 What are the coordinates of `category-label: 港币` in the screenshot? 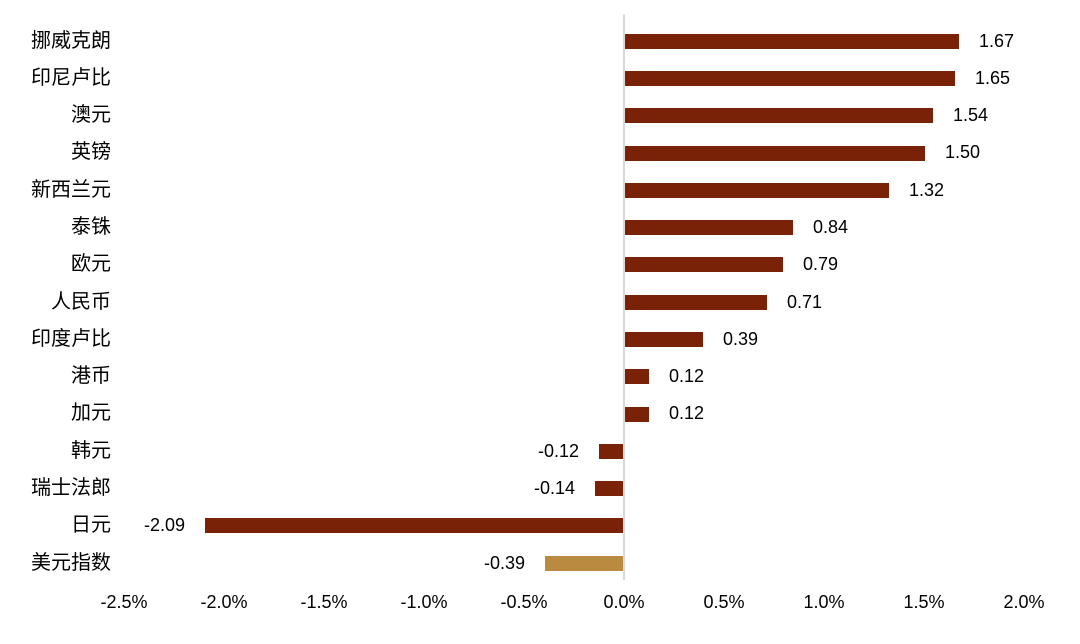 It's located at (91, 376).